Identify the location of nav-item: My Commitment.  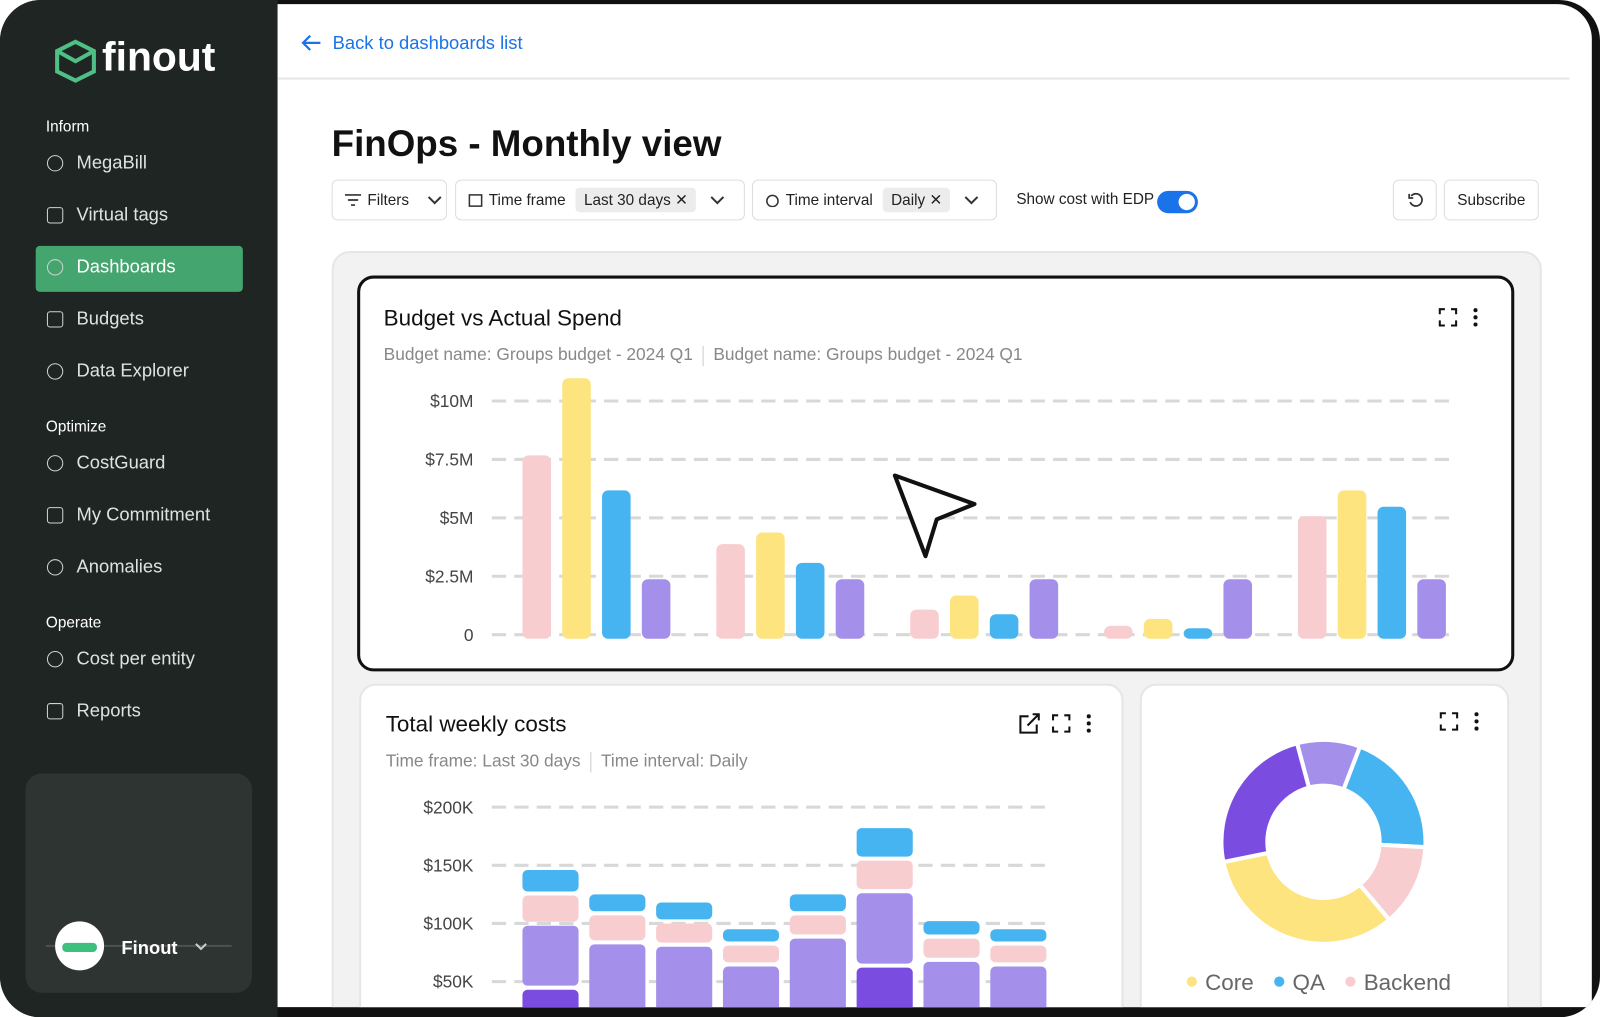
(143, 514).